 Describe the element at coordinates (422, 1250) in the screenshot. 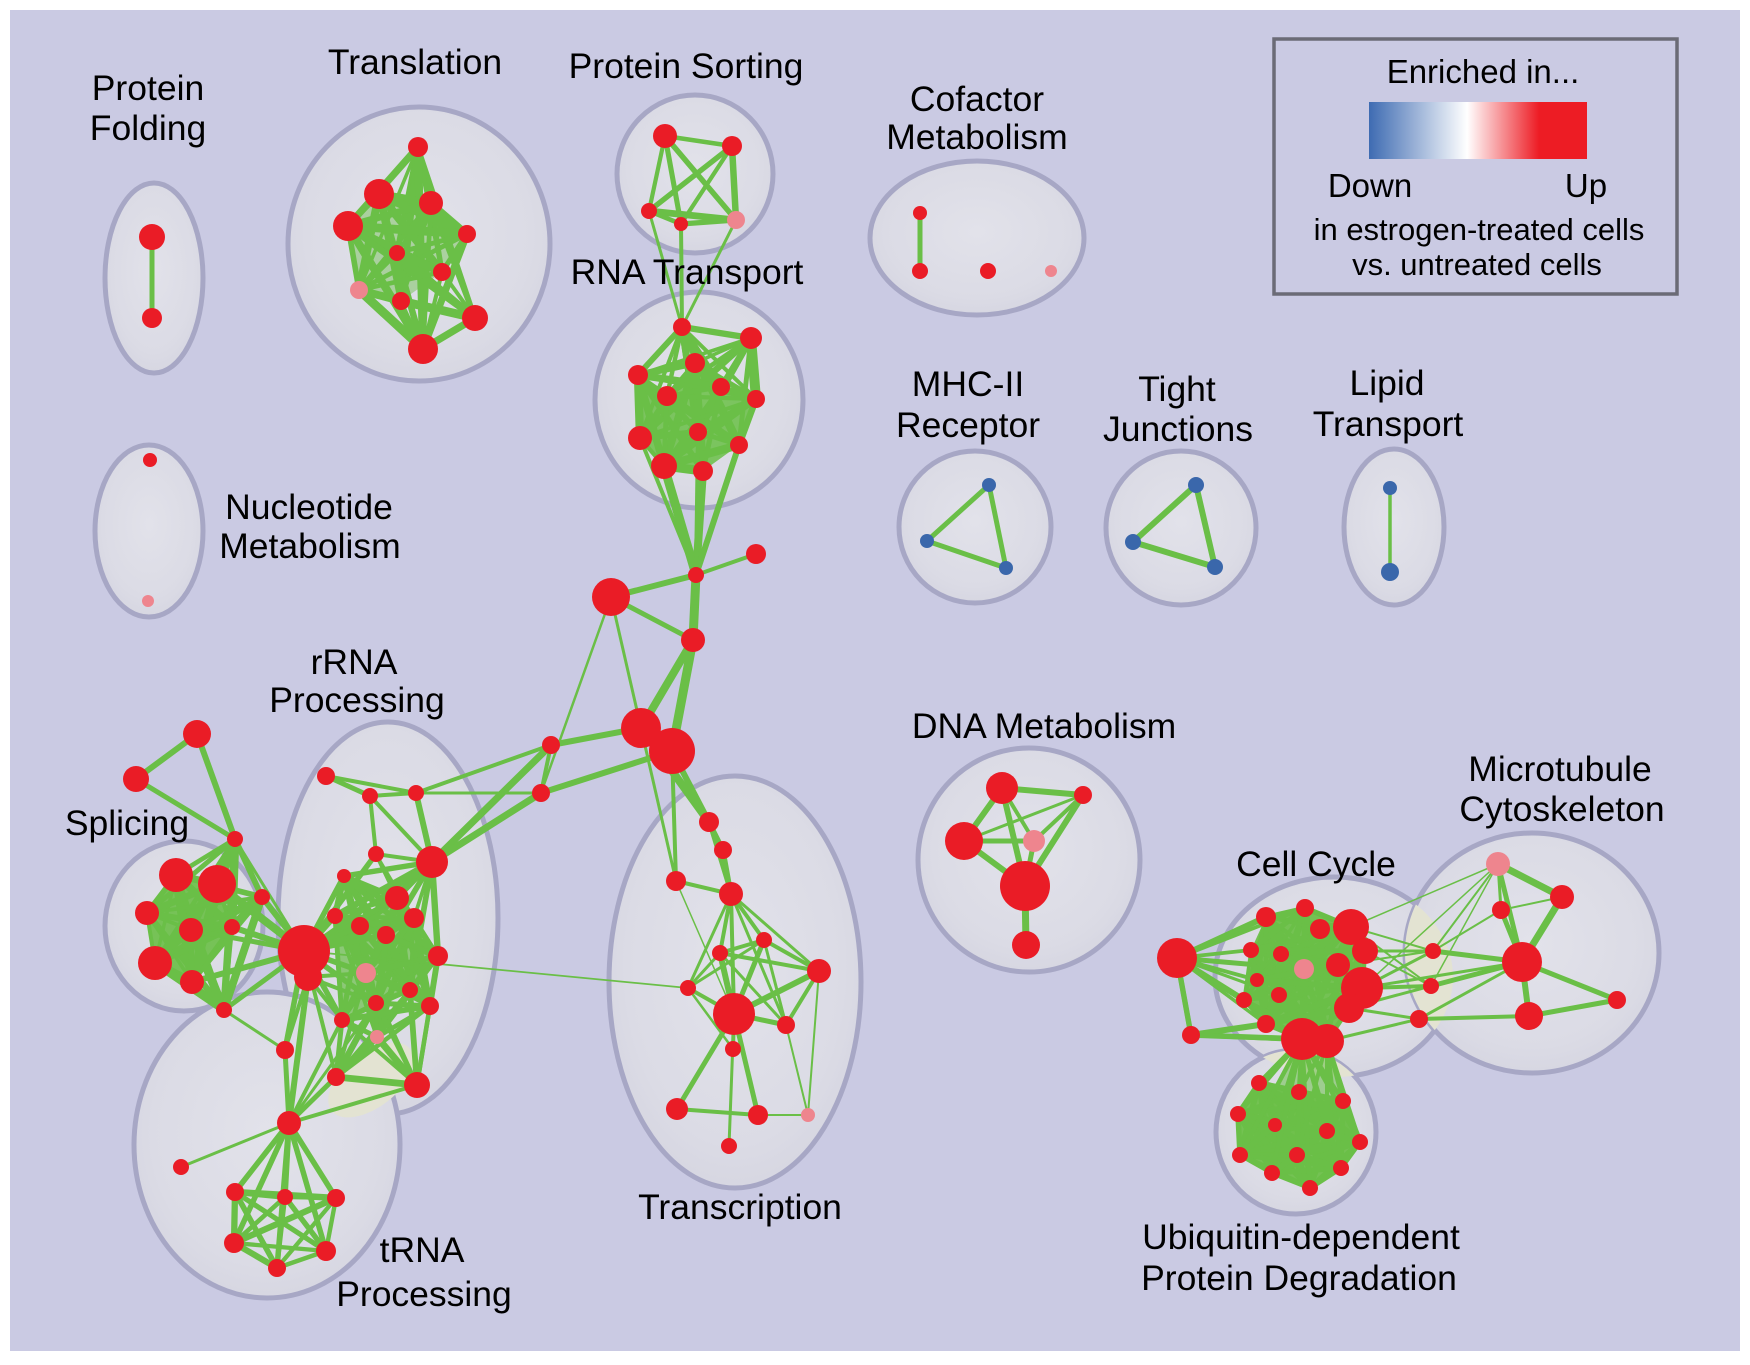

I see `svg-text: tRNA` at that location.